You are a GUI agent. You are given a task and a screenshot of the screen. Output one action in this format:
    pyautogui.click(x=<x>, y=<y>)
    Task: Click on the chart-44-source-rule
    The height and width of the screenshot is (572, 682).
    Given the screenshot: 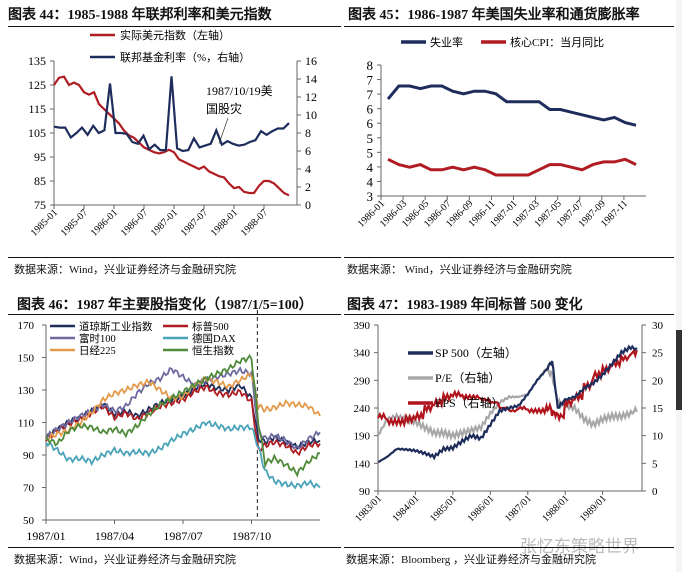 What is the action you would take?
    pyautogui.click(x=174, y=257)
    